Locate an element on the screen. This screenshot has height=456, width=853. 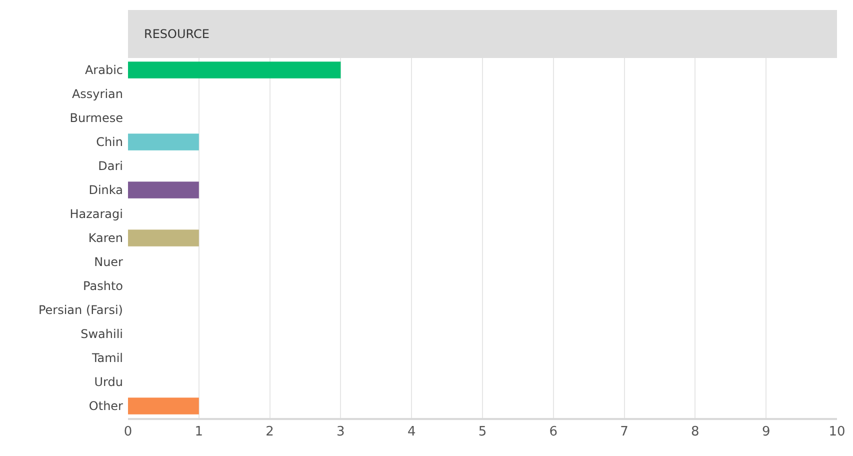
y-tick-label: Chin is located at coordinates (109, 142).